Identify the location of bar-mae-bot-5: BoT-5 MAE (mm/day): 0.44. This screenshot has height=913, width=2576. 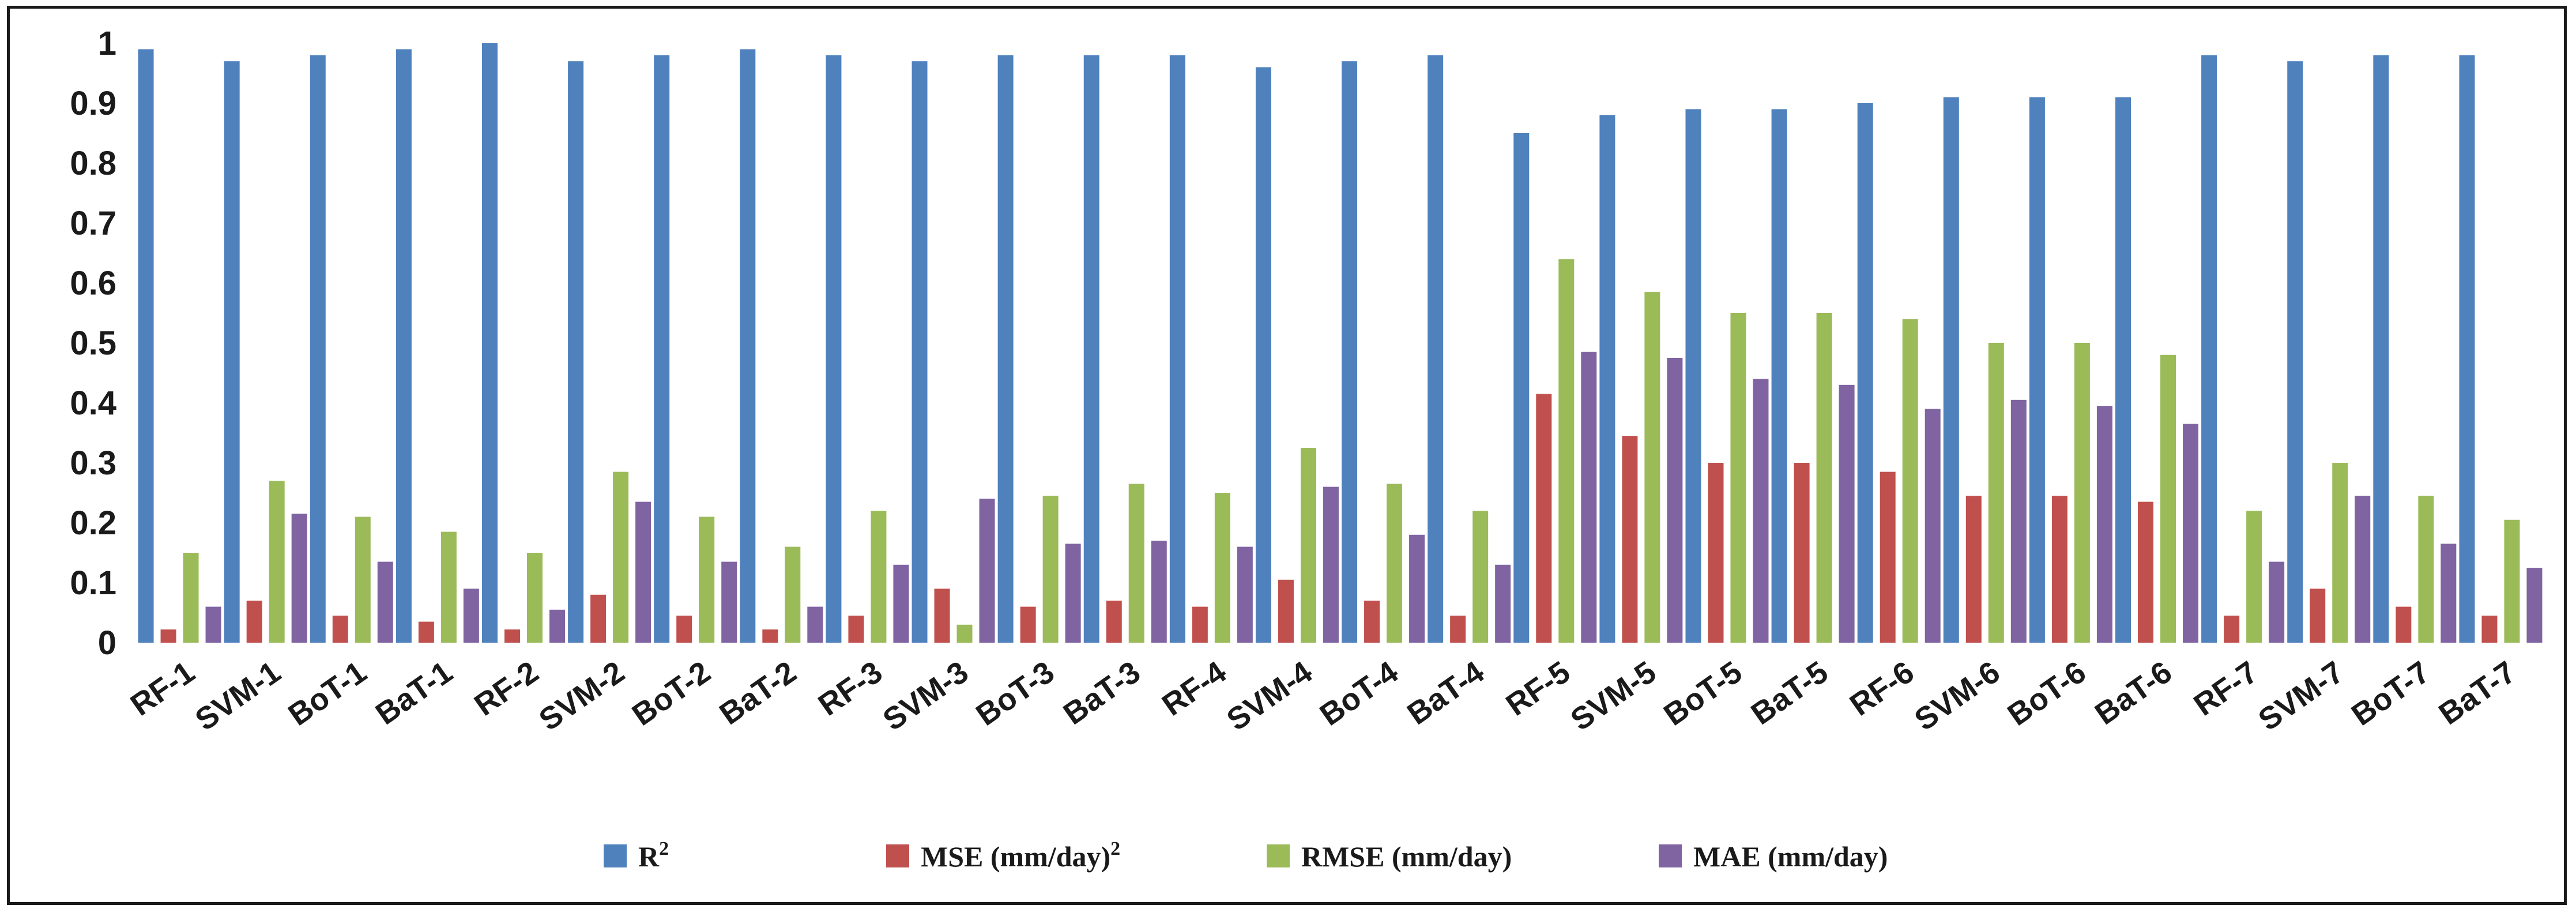
(1761, 511).